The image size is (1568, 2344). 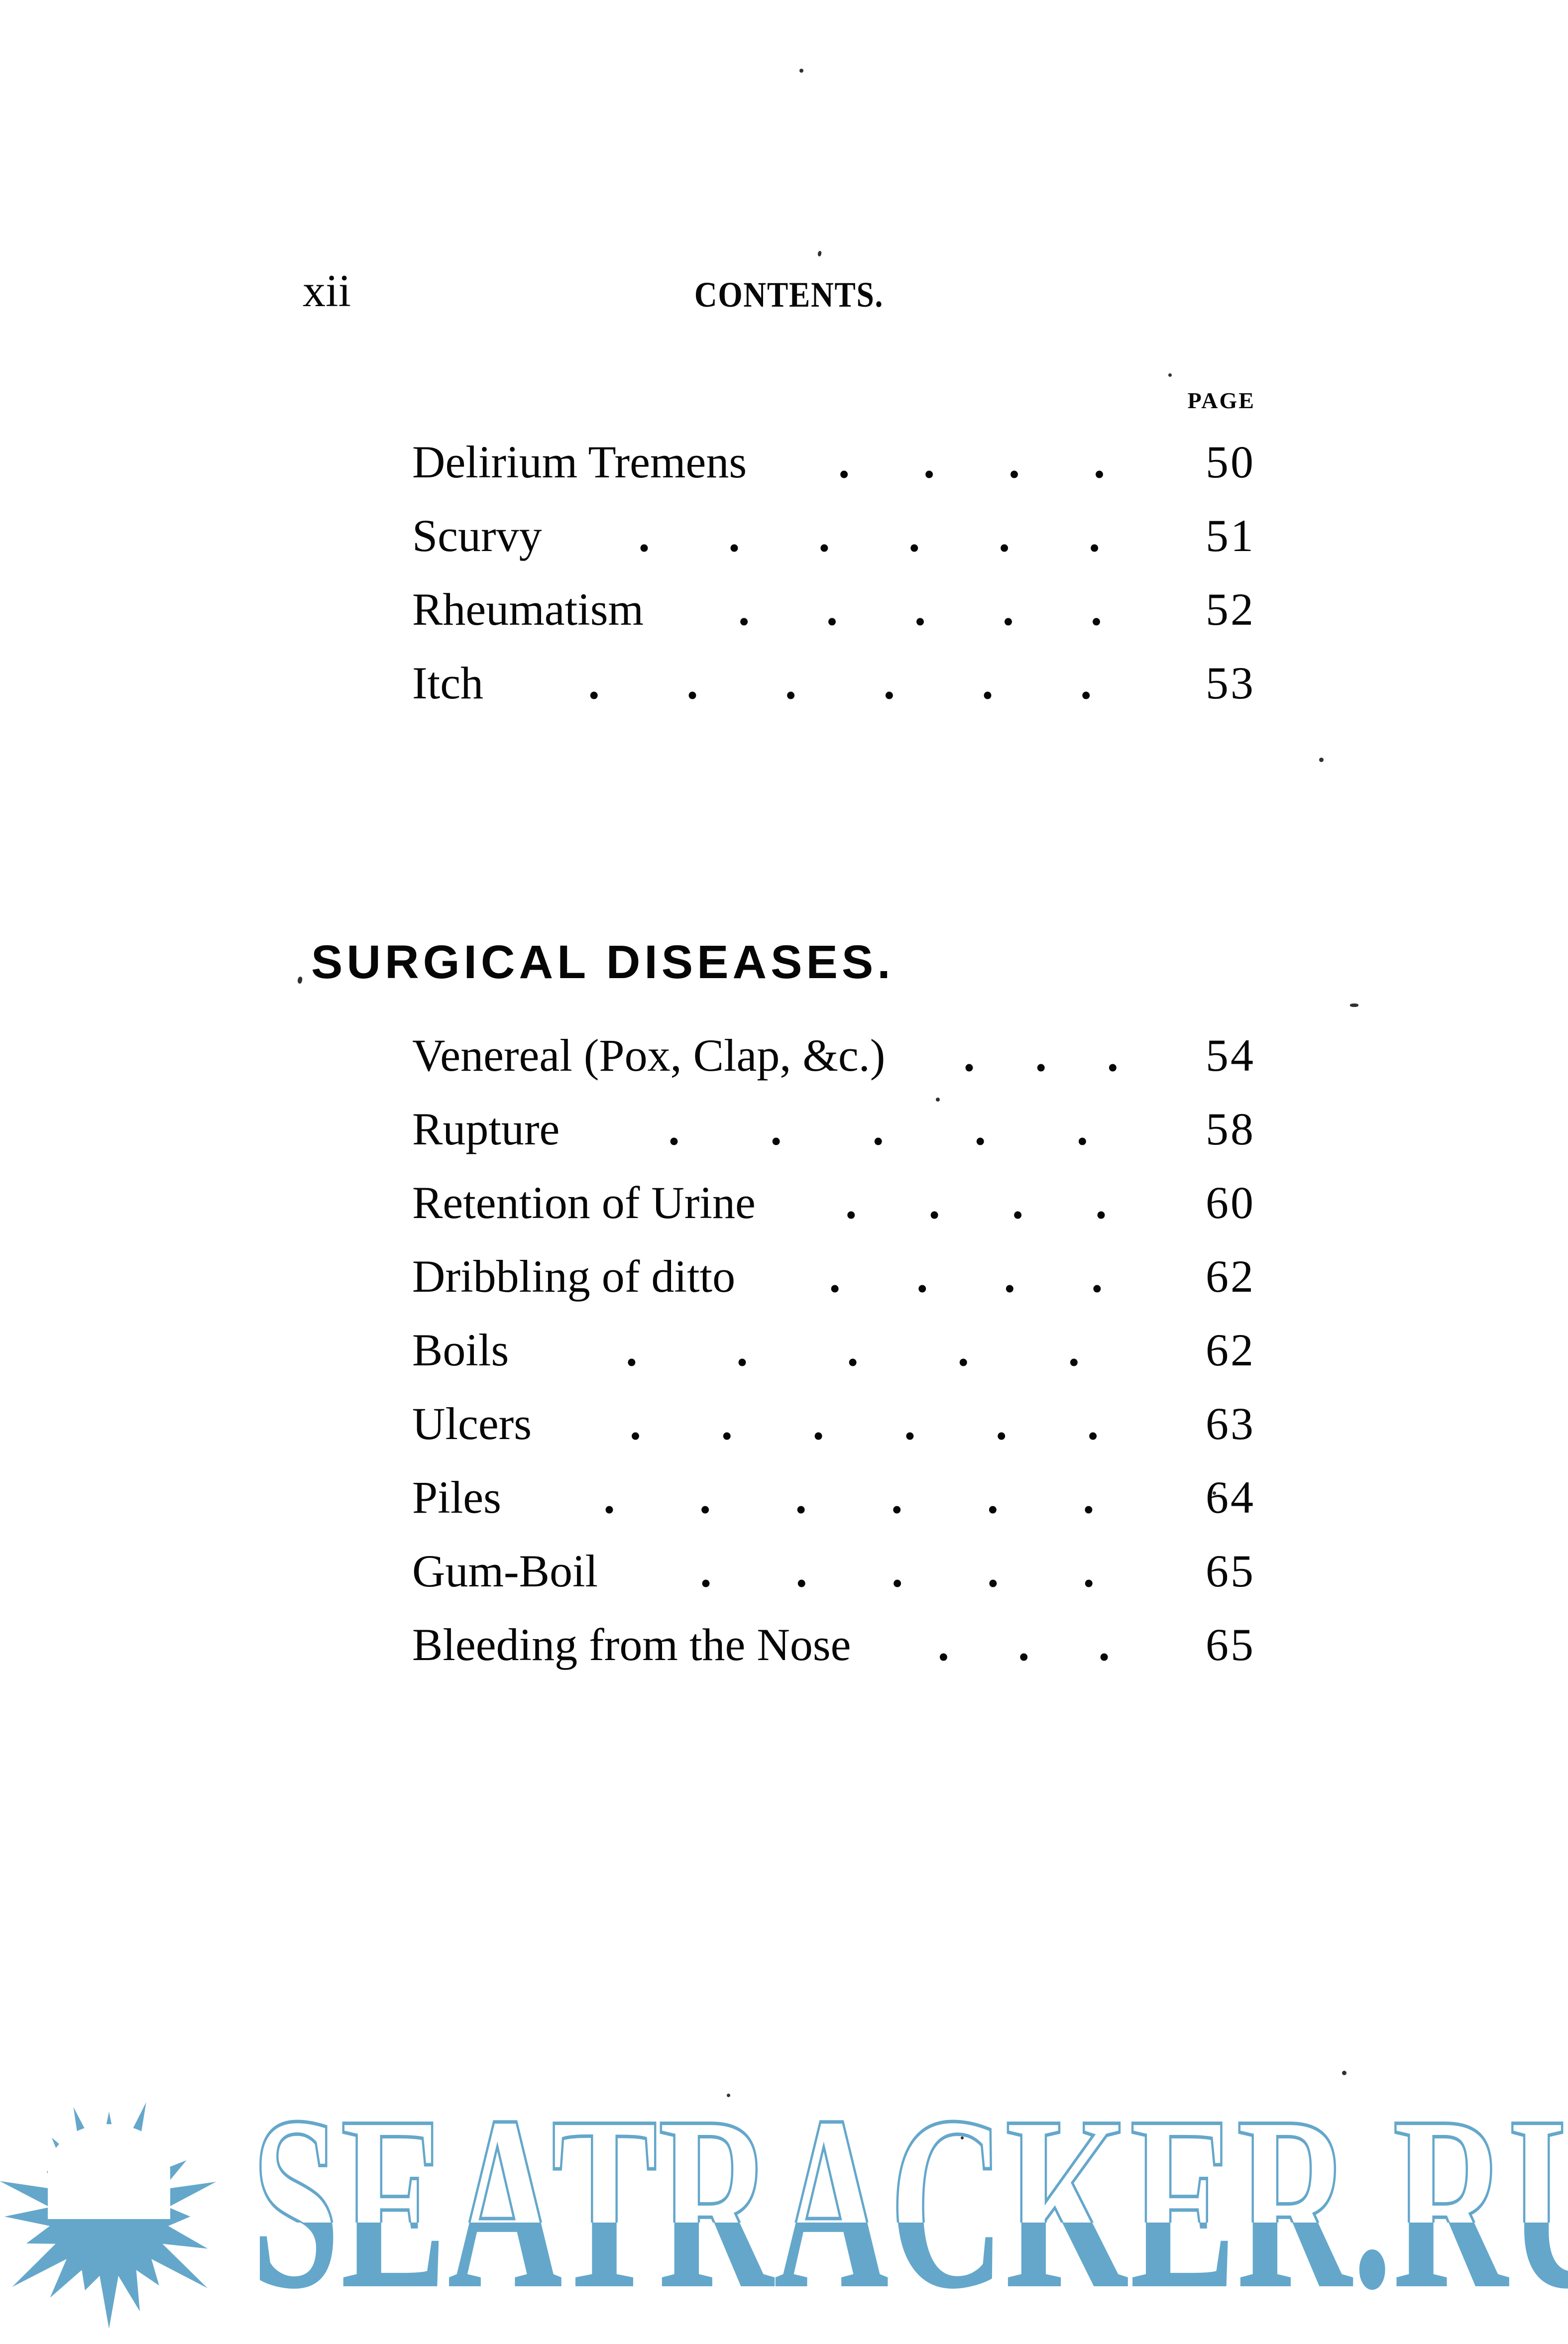 What do you see at coordinates (603, 962) in the screenshot?
I see `section-heading: SURGICAL DISEASES.` at bounding box center [603, 962].